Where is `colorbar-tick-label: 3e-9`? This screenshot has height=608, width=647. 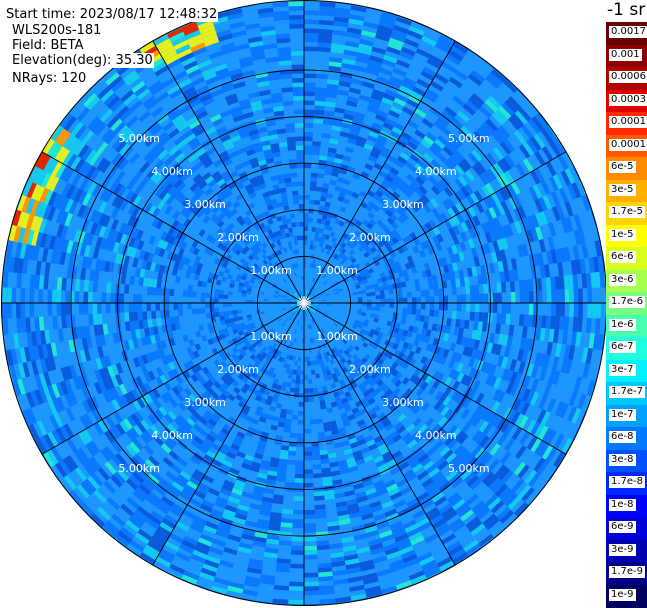 colorbar-tick-label: 3e-9 is located at coordinates (622, 550).